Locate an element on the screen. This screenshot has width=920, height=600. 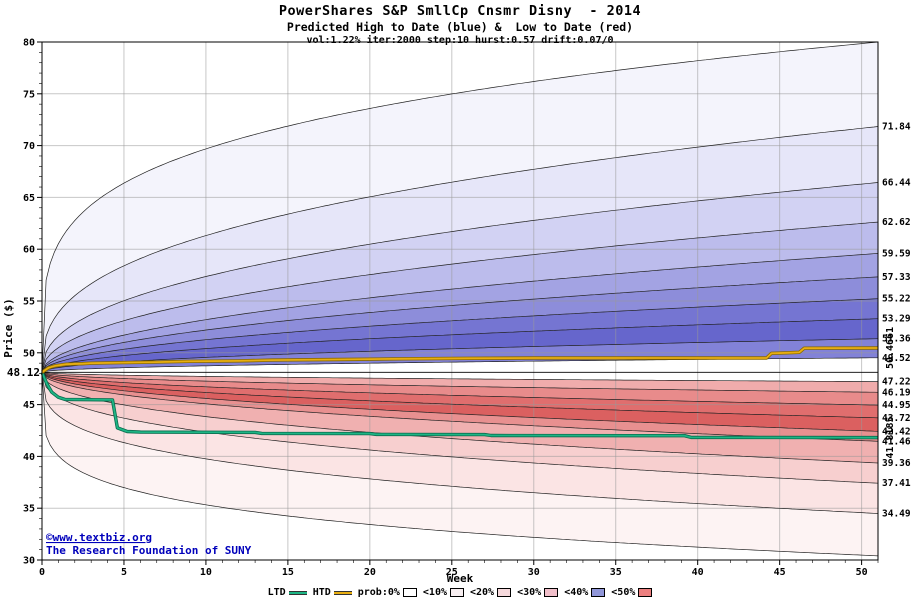
price-level-label: 66.44 is located at coordinates (896, 182).